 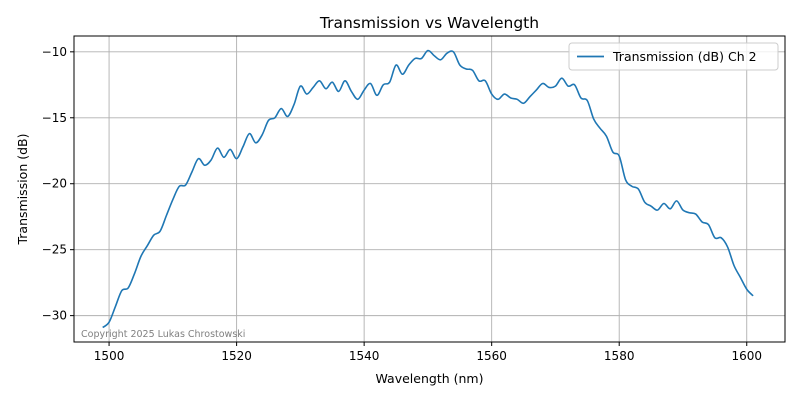 I want to click on x-axis-label: Wavelength (nm), so click(x=430, y=378).